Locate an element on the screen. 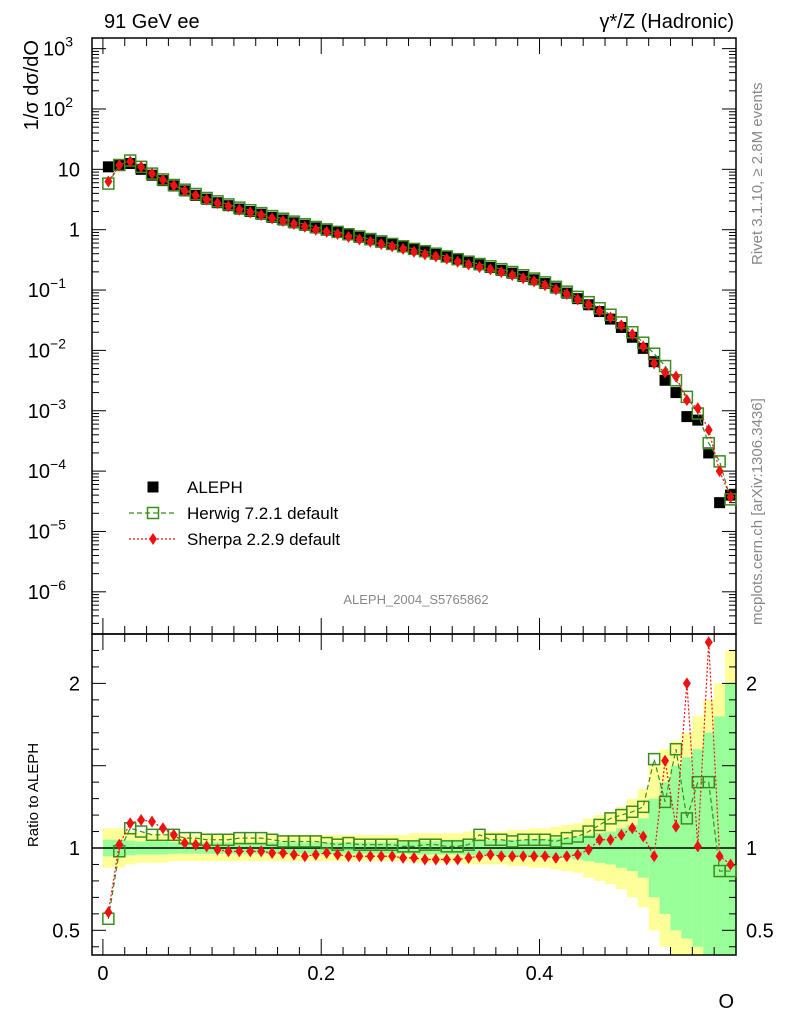  main-y-tick-label: 10⁻³ is located at coordinates (47, 409).